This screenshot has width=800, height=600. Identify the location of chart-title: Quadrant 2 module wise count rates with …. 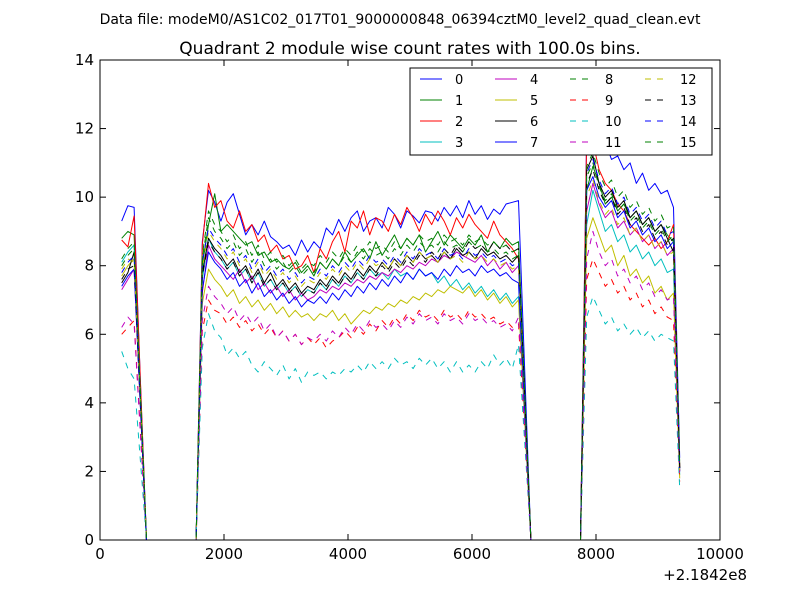
(409, 49).